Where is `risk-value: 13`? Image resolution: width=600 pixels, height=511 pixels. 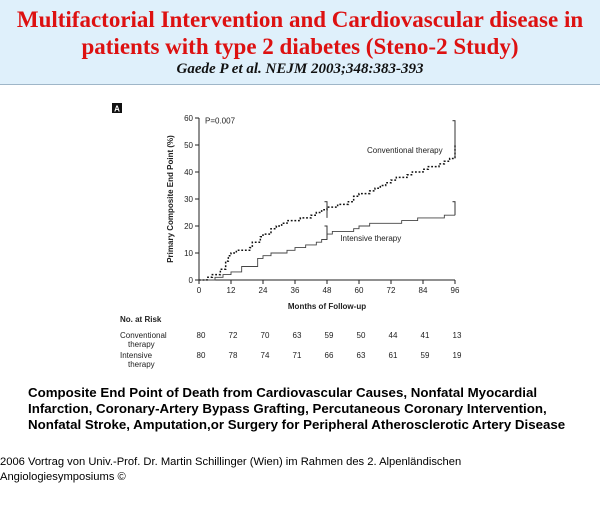
risk-value: 13 is located at coordinates (457, 335).